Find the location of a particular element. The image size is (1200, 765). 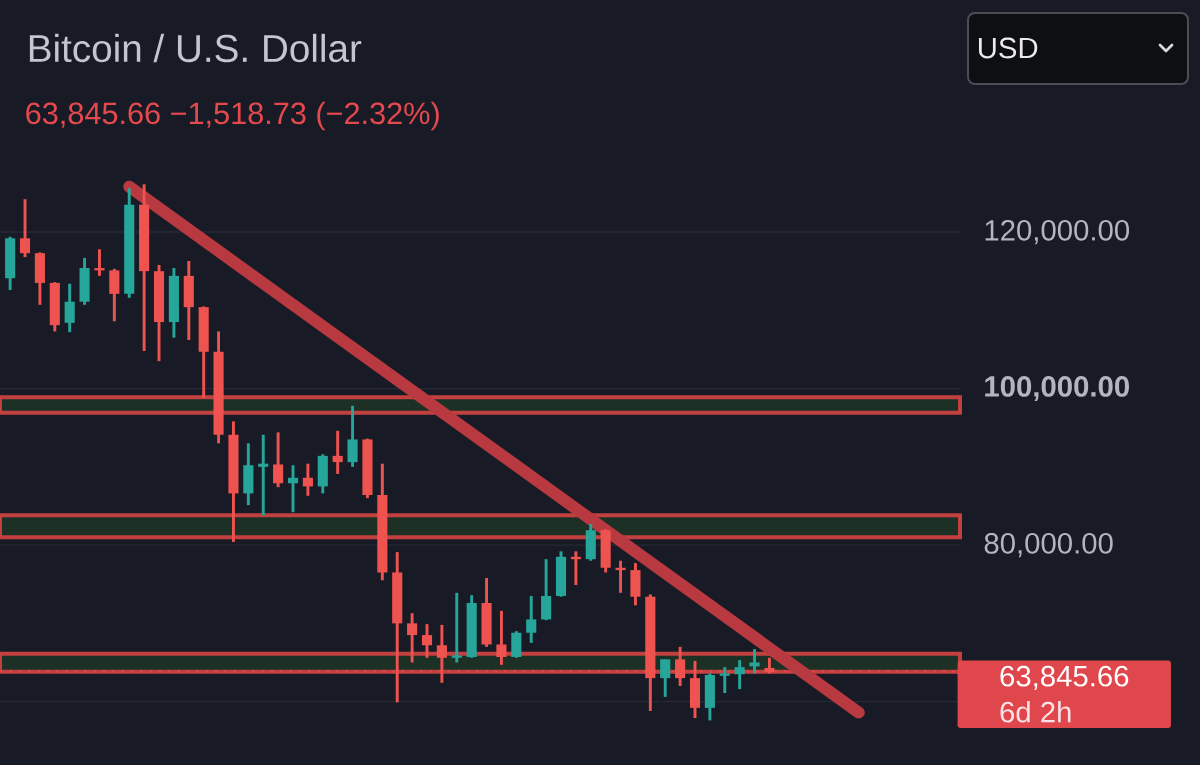

text: Bitcoin / U.S. Dollar is located at coordinates (195, 48).